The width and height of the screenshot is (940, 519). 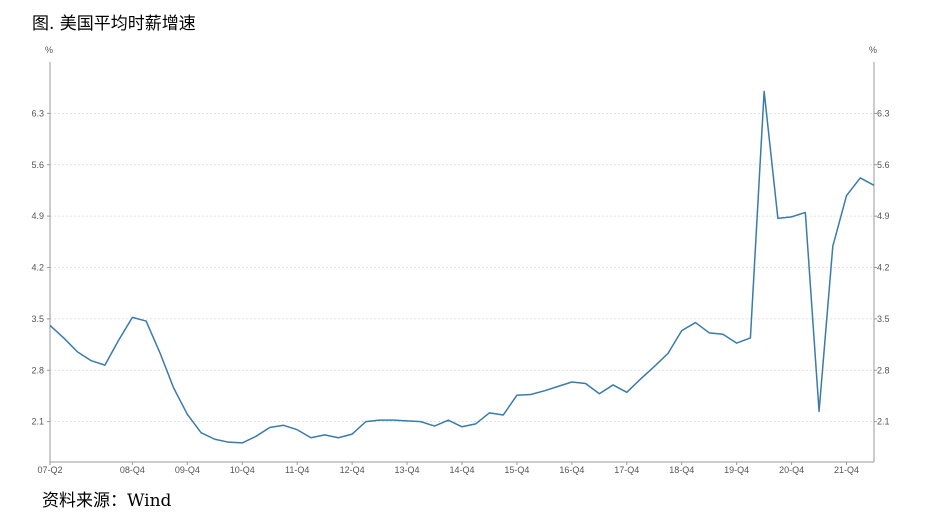 I want to click on x-tick-label: 09-Q4, so click(x=187, y=470).